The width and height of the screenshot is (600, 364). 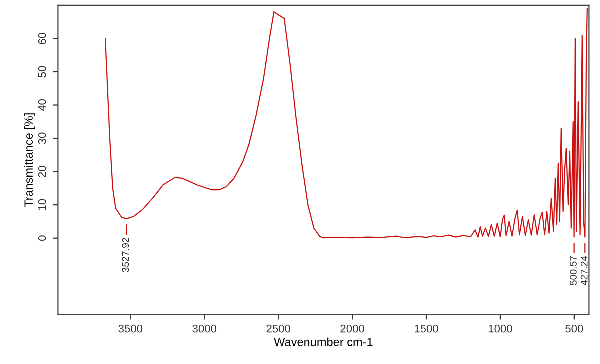 What do you see at coordinates (323, 342) in the screenshot?
I see `x-axis-title: Wavenumber cm-1` at bounding box center [323, 342].